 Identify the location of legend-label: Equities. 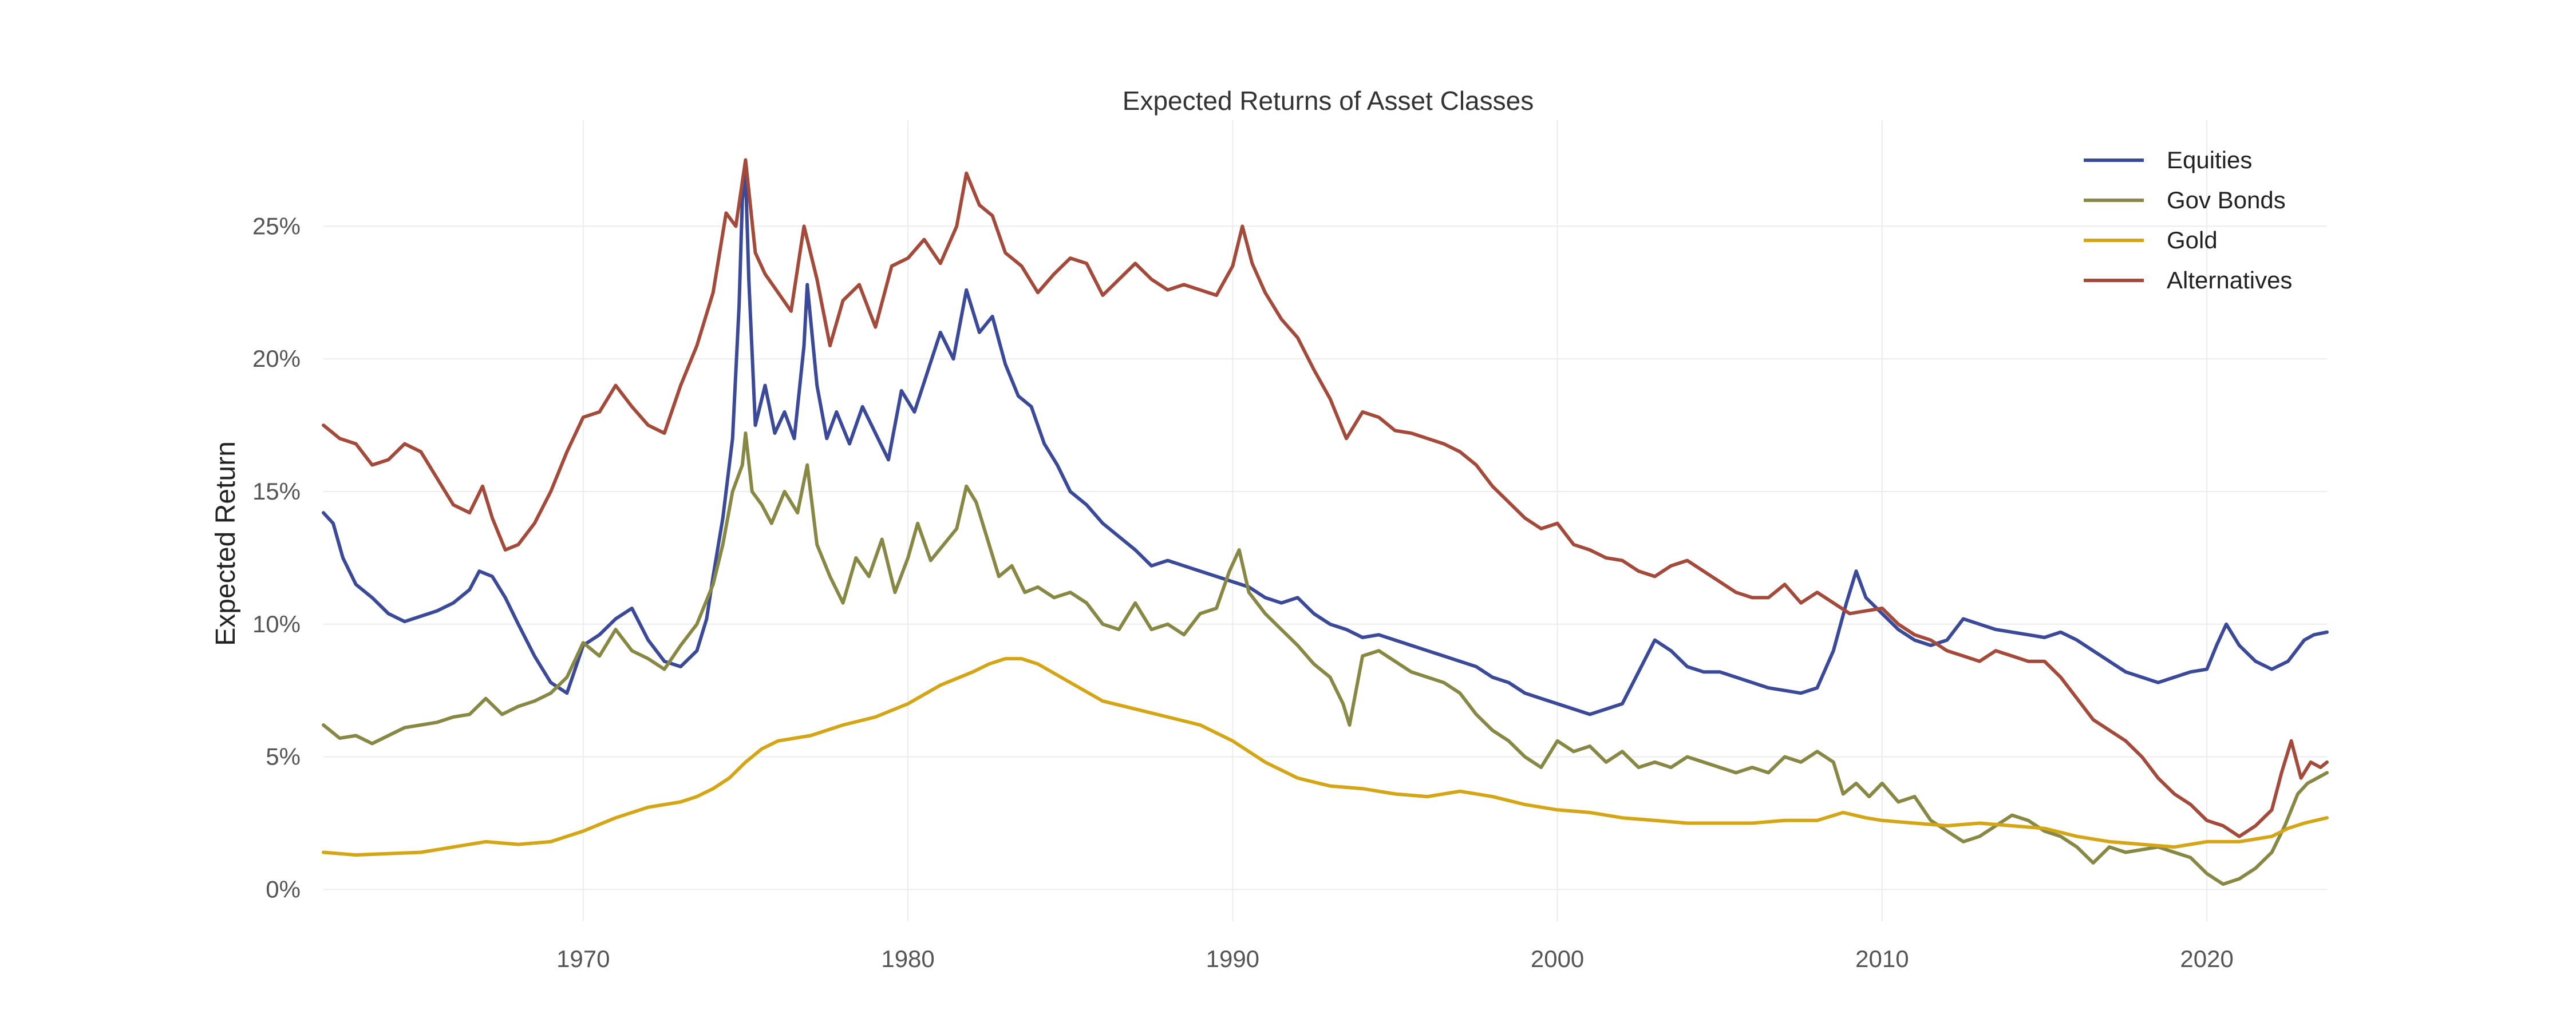
(2209, 159).